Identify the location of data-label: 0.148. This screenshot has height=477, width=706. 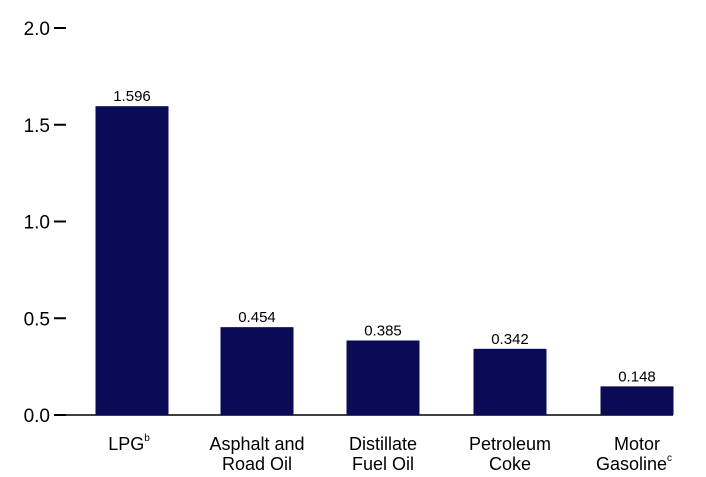
(637, 376).